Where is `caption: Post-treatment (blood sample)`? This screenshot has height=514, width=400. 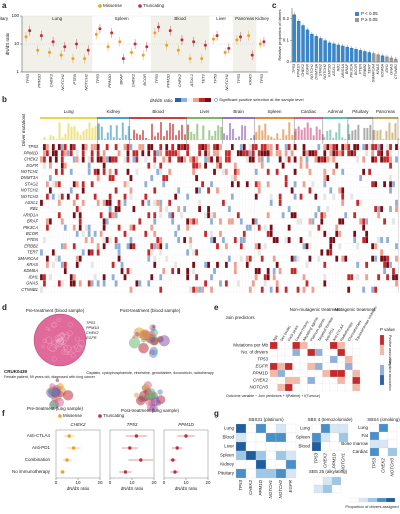
caption: Post-treatment (blood sample) is located at coordinates (150, 310).